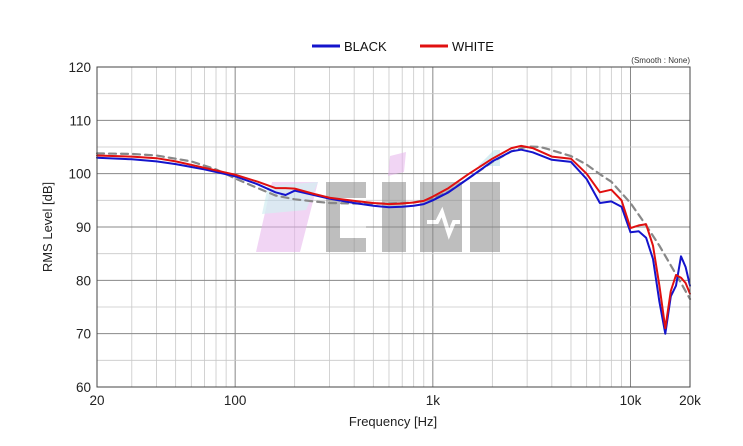  What do you see at coordinates (631, 400) in the screenshot?
I see `x-tick-label: 10k` at bounding box center [631, 400].